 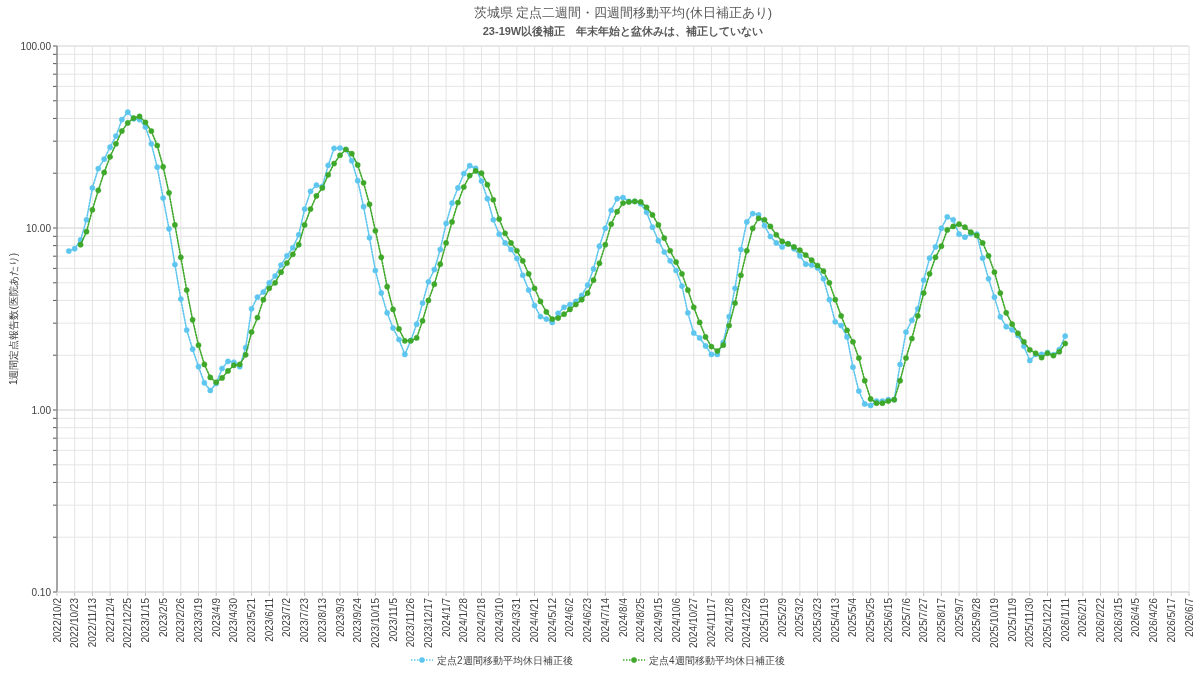 I want to click on y-tick-label: 1.00, so click(x=41, y=410).